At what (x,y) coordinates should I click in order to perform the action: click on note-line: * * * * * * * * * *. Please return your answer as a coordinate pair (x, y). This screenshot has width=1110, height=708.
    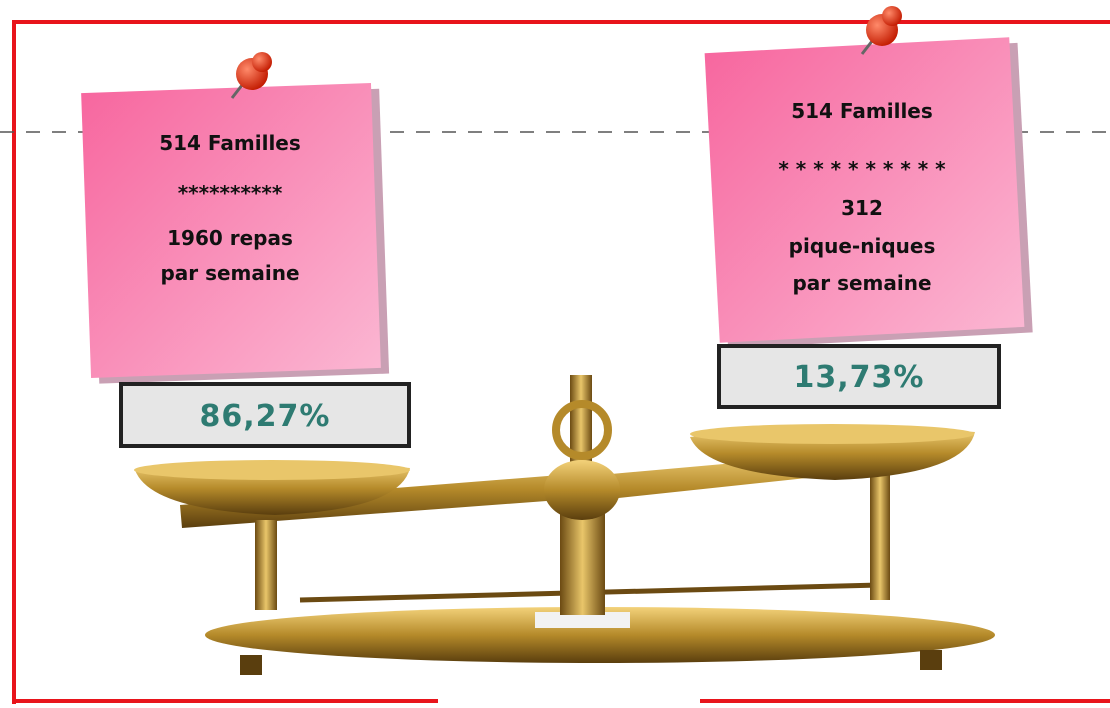
    Looking at the image, I should click on (862, 169).